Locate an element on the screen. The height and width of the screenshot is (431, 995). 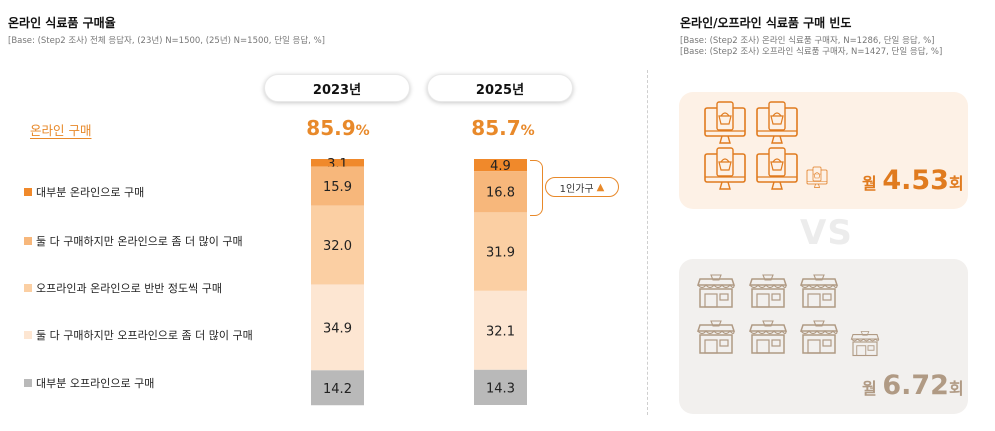
legend-item-mostly-online: 대부분 온라인으로 구매 is located at coordinates (84, 192).